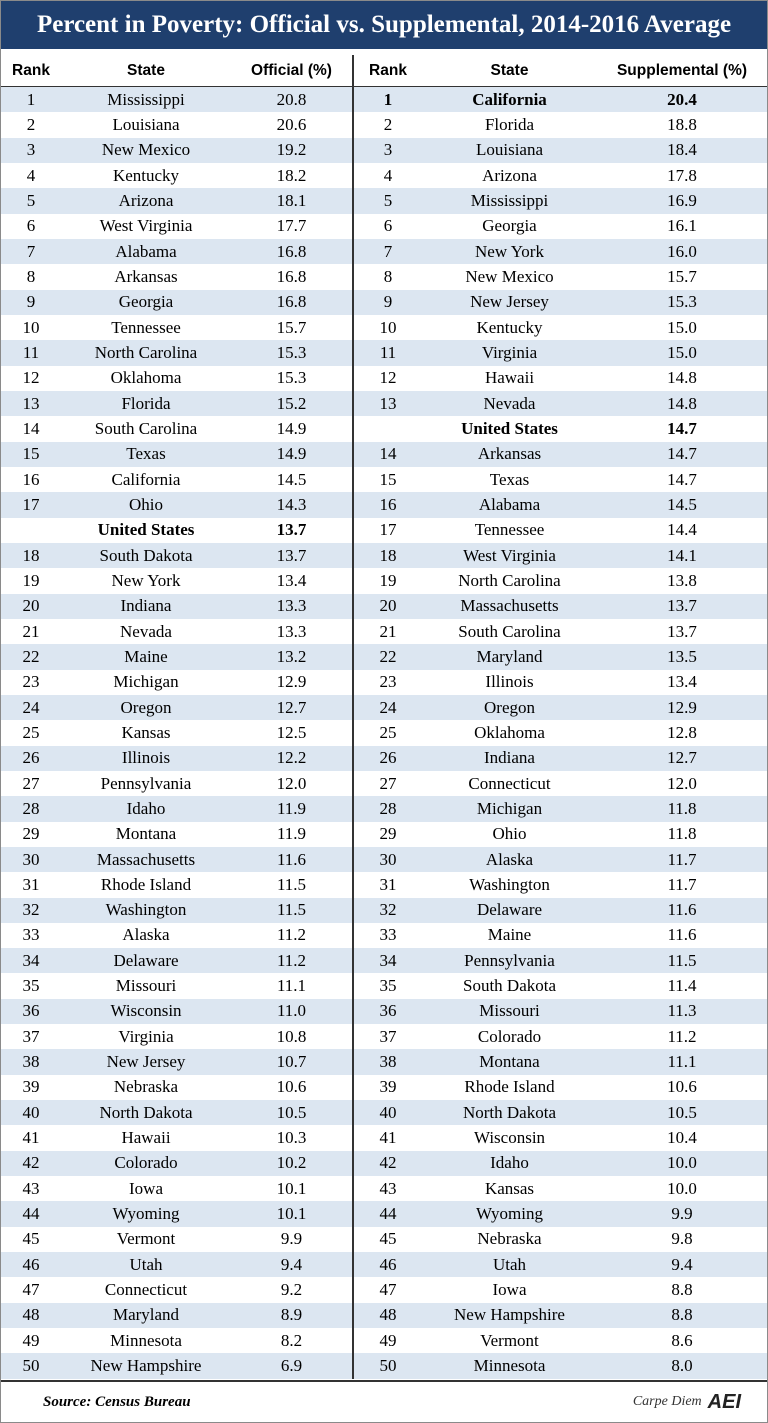 Image resolution: width=768 pixels, height=1423 pixels. What do you see at coordinates (176, 1265) in the screenshot?
I see `table-row: 46 Utah 9.4` at bounding box center [176, 1265].